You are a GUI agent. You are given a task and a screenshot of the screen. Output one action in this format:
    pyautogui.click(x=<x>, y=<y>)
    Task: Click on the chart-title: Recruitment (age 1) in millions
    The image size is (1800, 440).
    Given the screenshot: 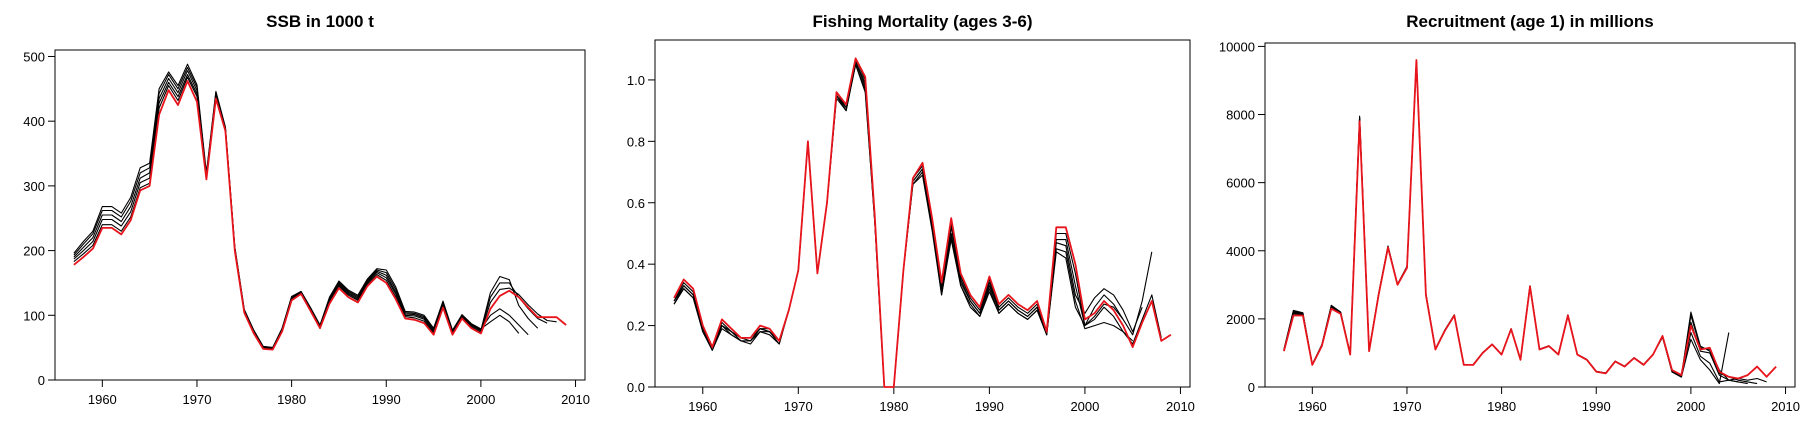 What is the action you would take?
    pyautogui.click(x=1530, y=21)
    